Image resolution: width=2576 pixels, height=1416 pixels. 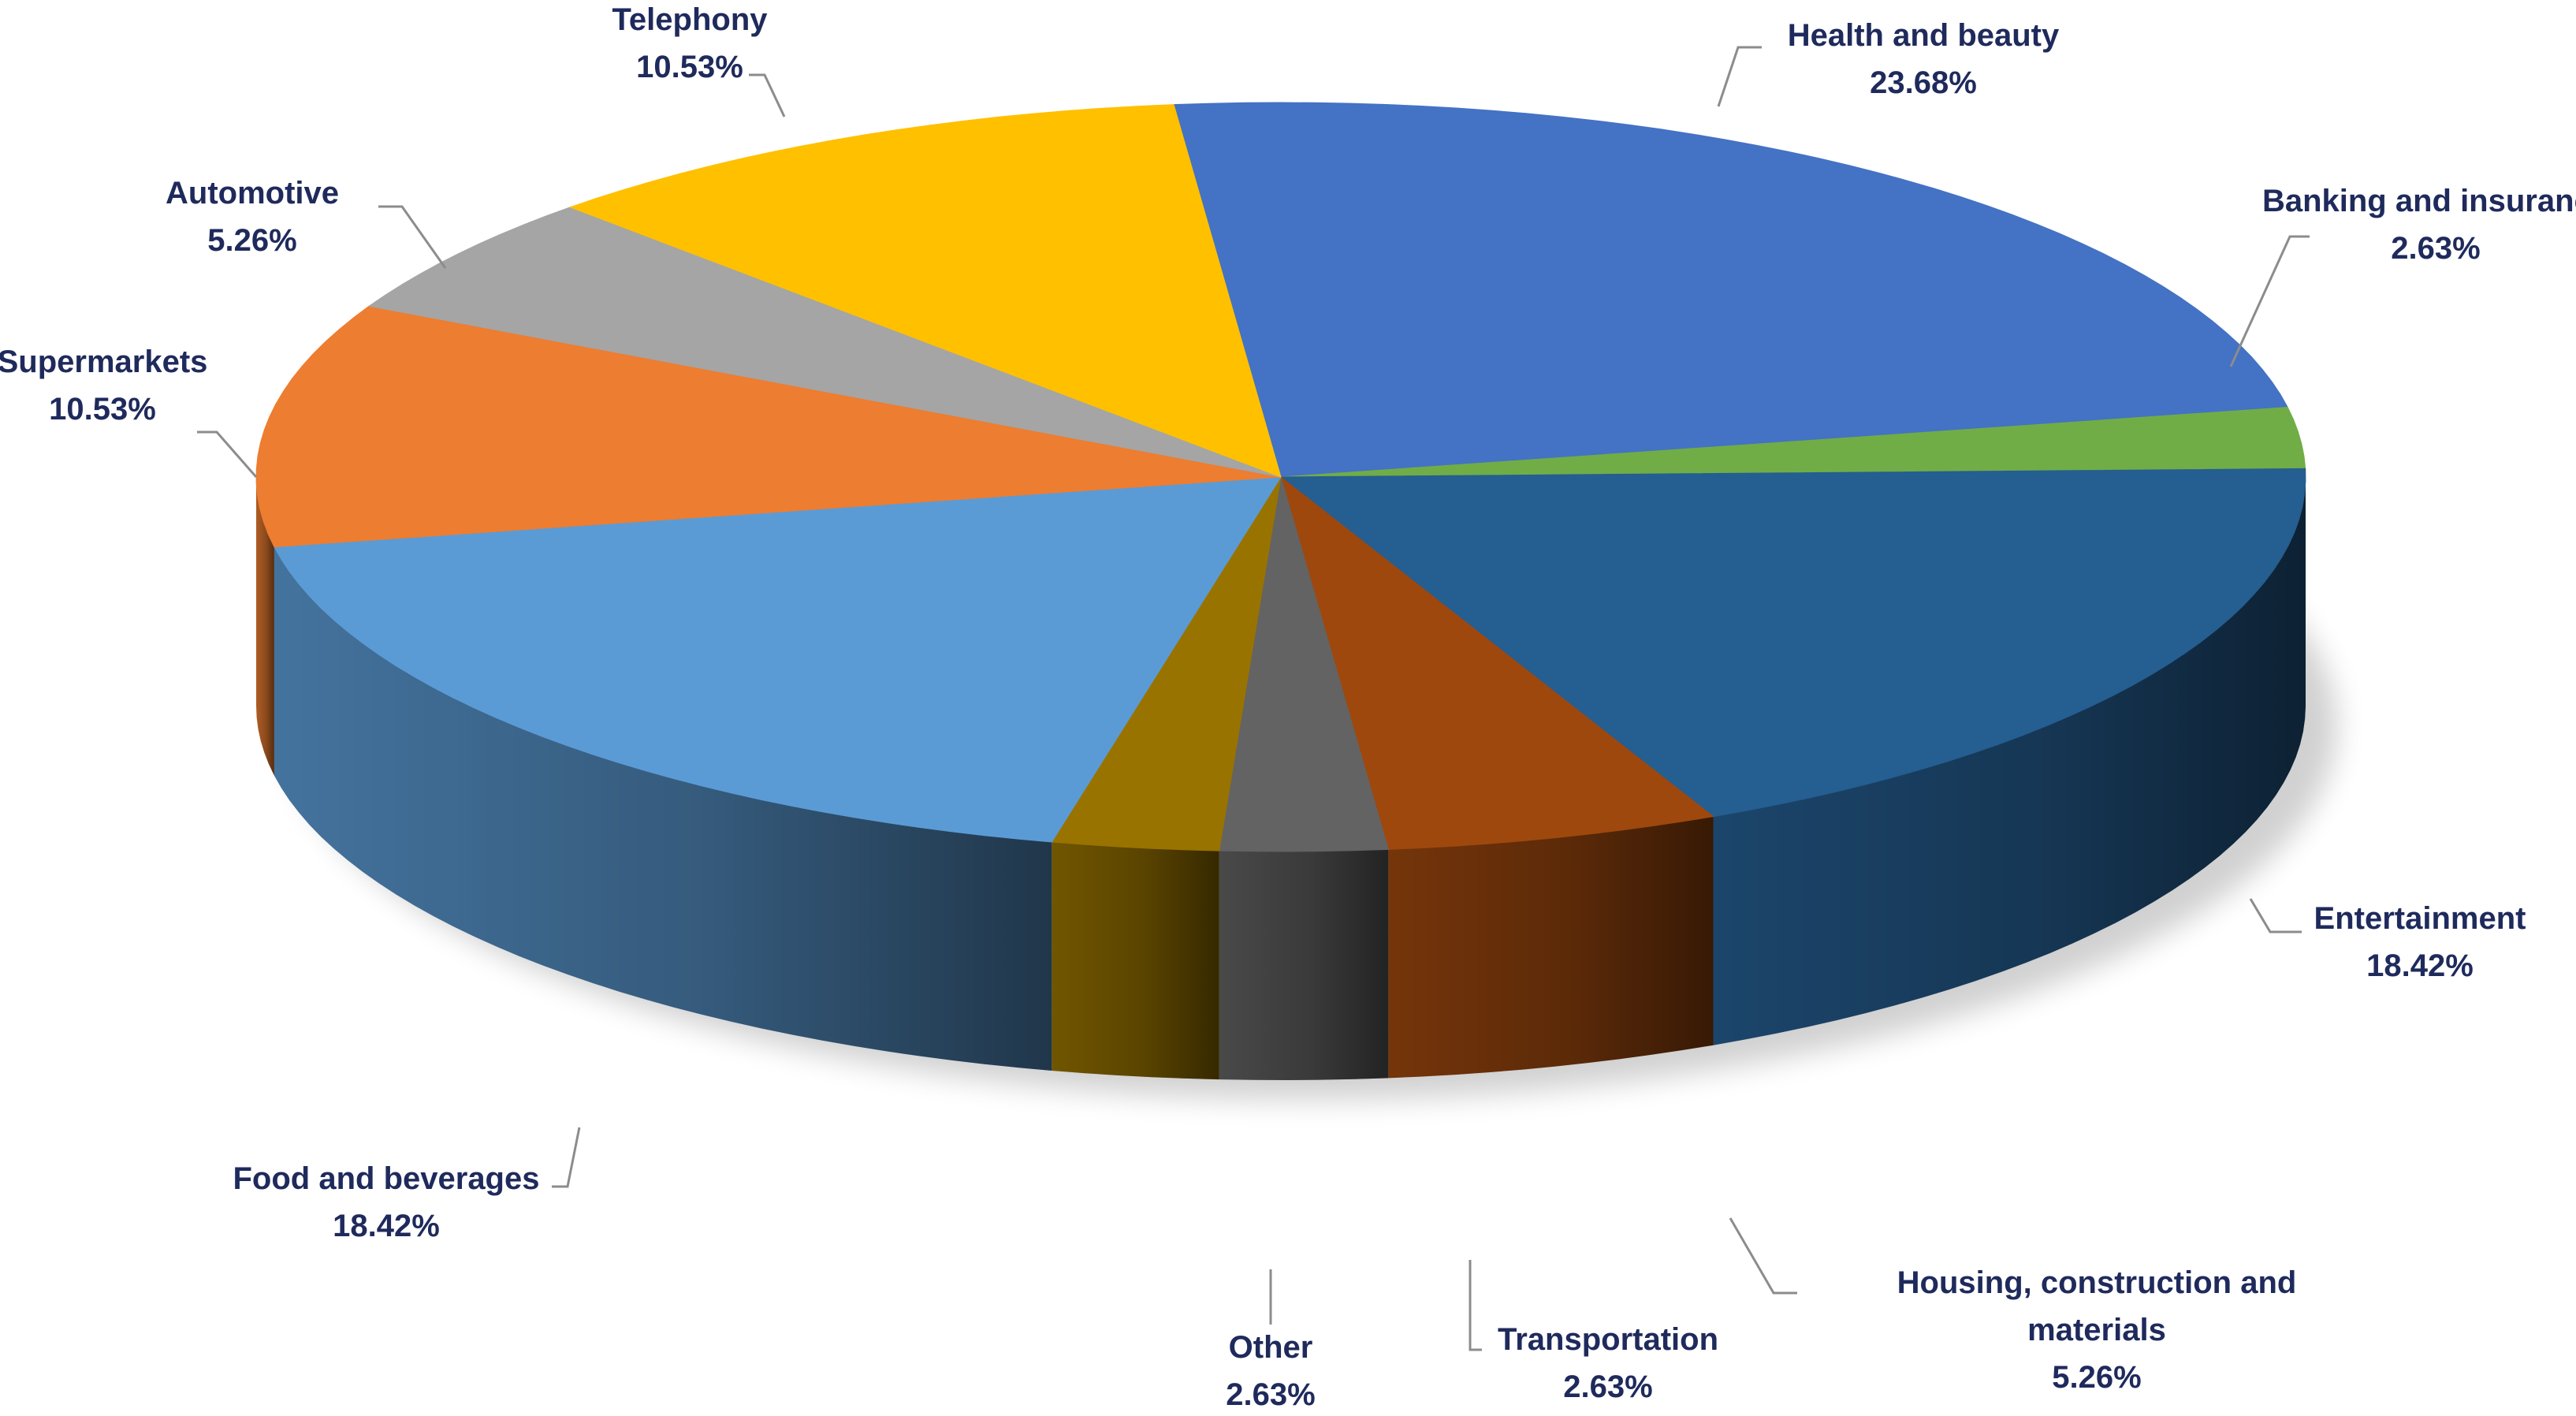 I want to click on slice-label-1: Banking and insurance, so click(x=2419, y=201).